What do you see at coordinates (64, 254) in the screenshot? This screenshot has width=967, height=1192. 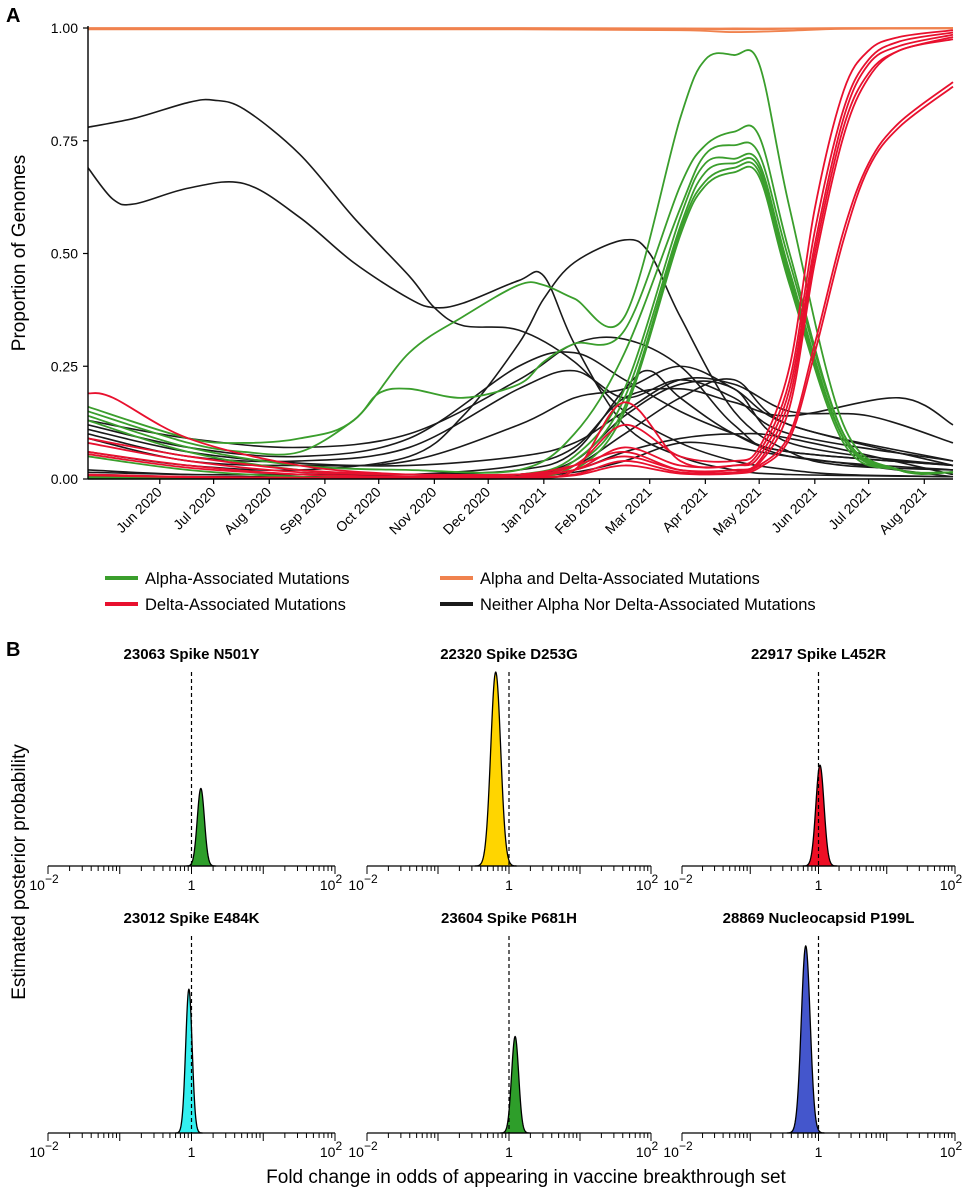 I see `y-tick-label: 0.50` at bounding box center [64, 254].